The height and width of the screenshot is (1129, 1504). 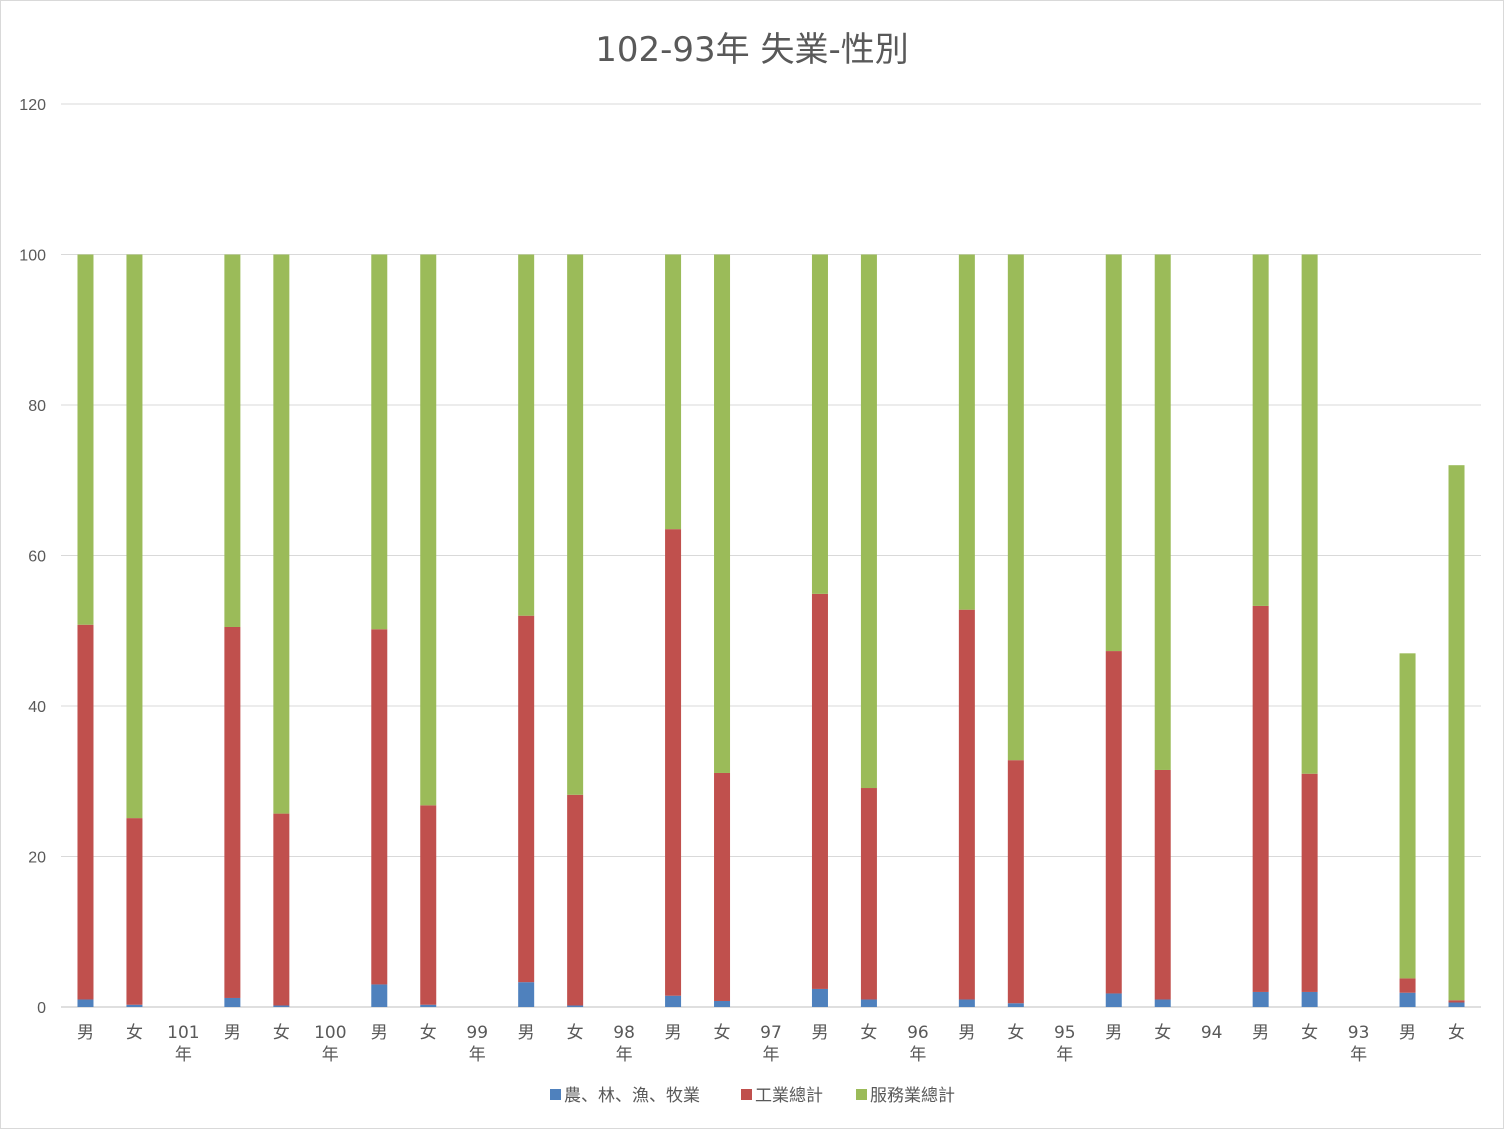 I want to click on y-tick-label: 20, so click(x=37, y=858).